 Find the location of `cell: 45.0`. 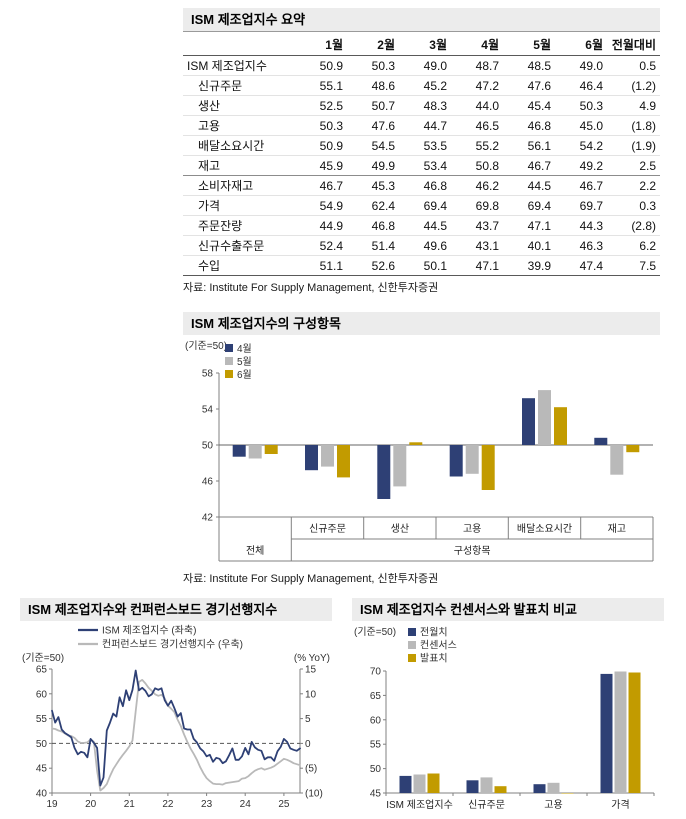

cell: 45.0 is located at coordinates (581, 125).